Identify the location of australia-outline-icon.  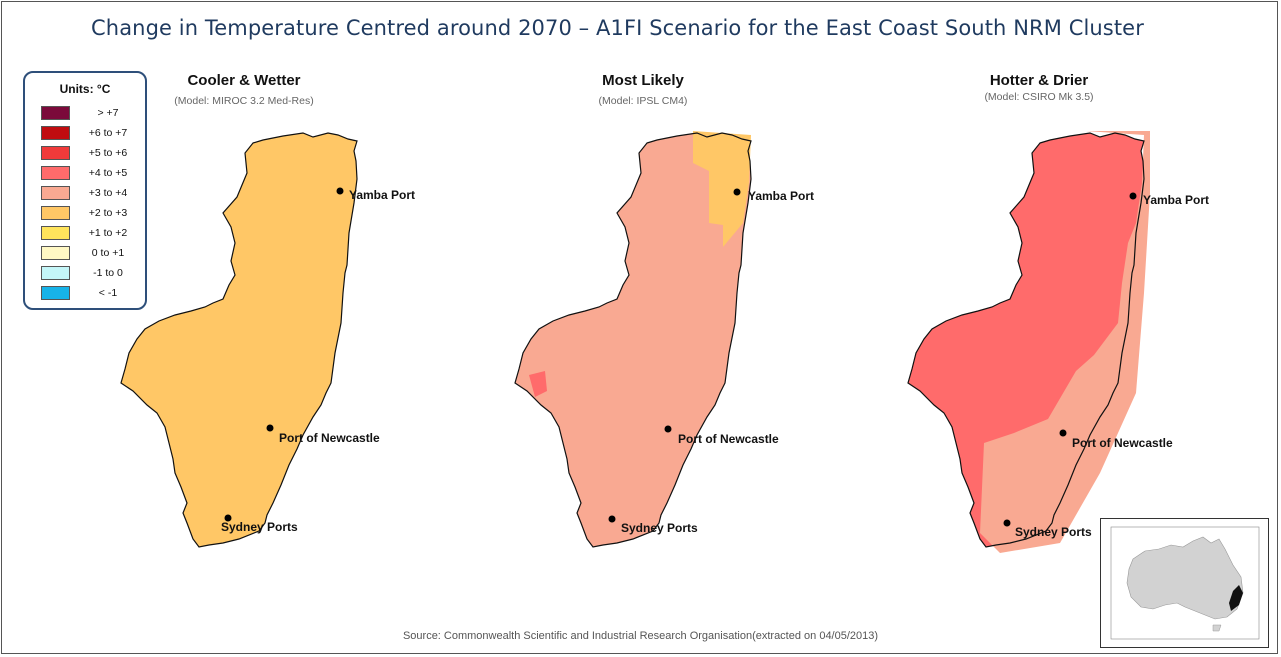
(1185, 583).